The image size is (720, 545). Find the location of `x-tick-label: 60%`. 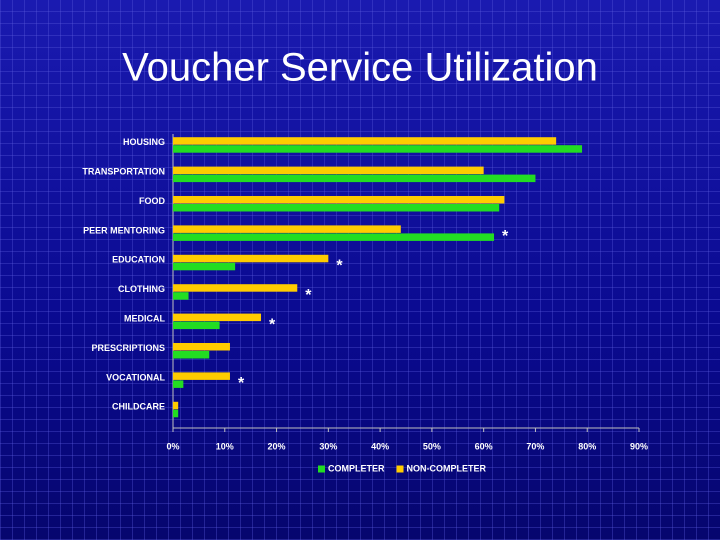

x-tick-label: 60% is located at coordinates (484, 446).